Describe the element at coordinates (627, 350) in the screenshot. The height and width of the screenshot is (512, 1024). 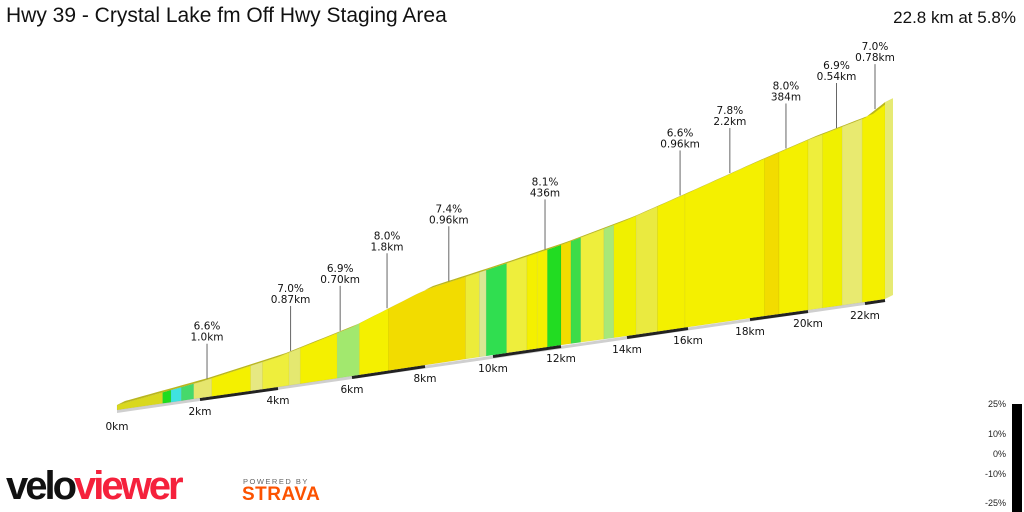
I see `x-tick-label: 14km` at that location.